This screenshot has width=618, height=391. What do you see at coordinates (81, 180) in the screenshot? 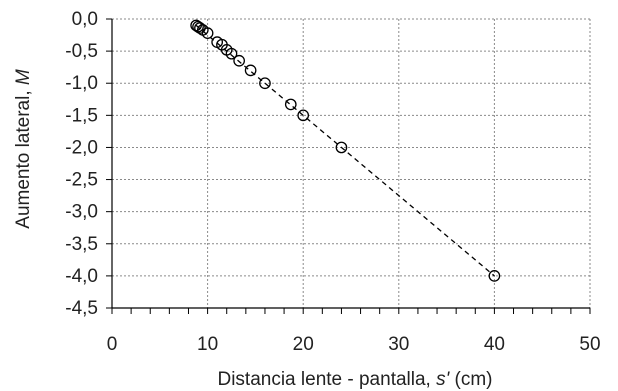
I see `y-tick-label: -2,5` at bounding box center [81, 180].